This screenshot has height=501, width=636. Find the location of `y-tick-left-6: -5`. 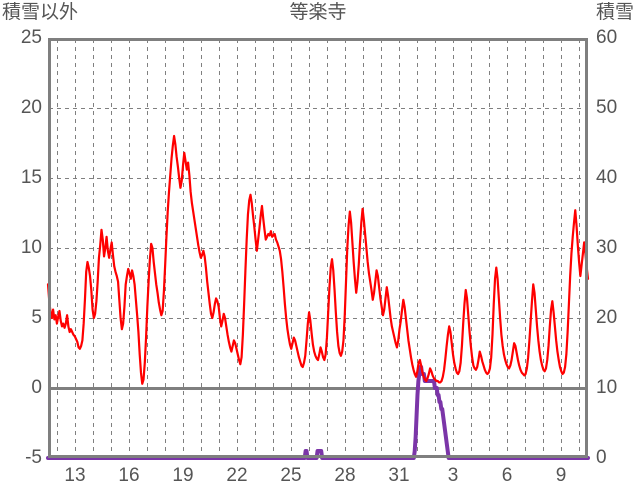

y-tick-left-6: -5 is located at coordinates (33, 457).